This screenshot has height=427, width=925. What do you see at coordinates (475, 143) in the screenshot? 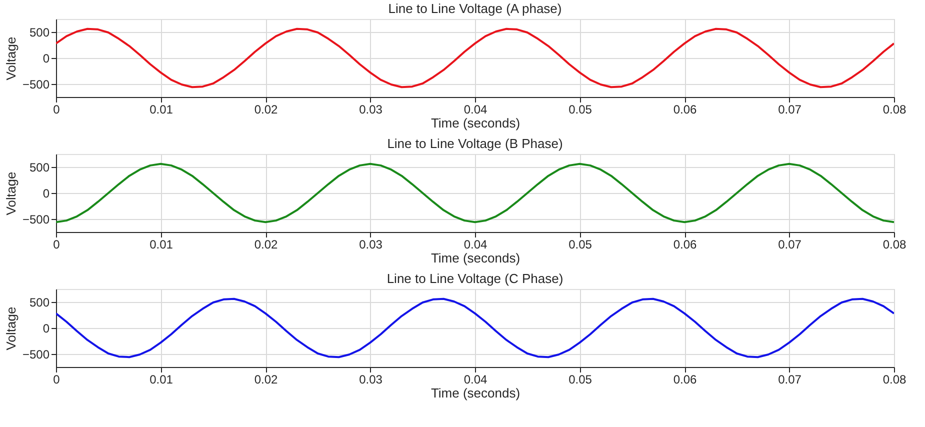
I see `chart-title: Line to Line Voltage (B Phase)` at bounding box center [475, 143].